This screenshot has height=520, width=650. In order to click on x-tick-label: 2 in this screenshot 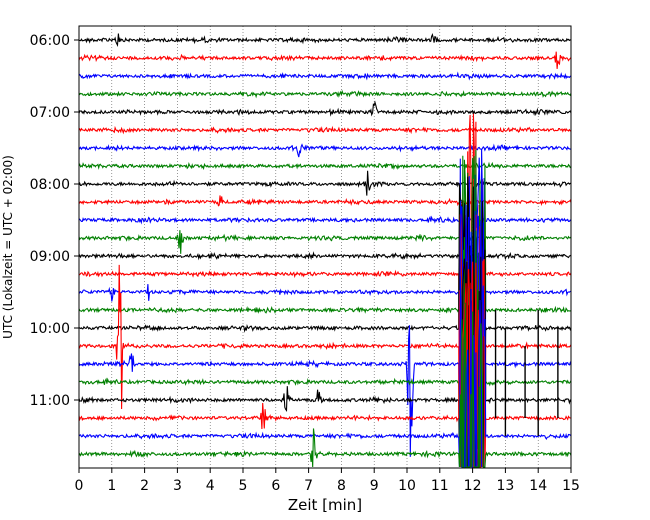, I will do `click(144, 486)`.